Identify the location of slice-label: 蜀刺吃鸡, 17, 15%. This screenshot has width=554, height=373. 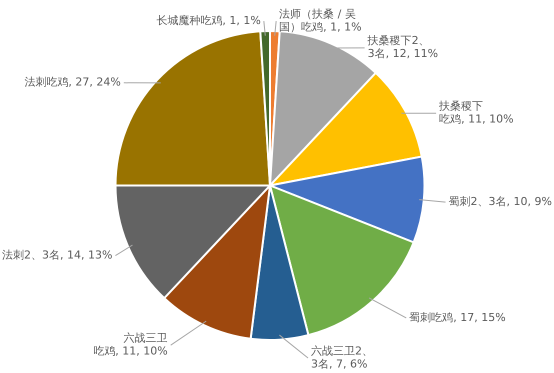
(457, 317).